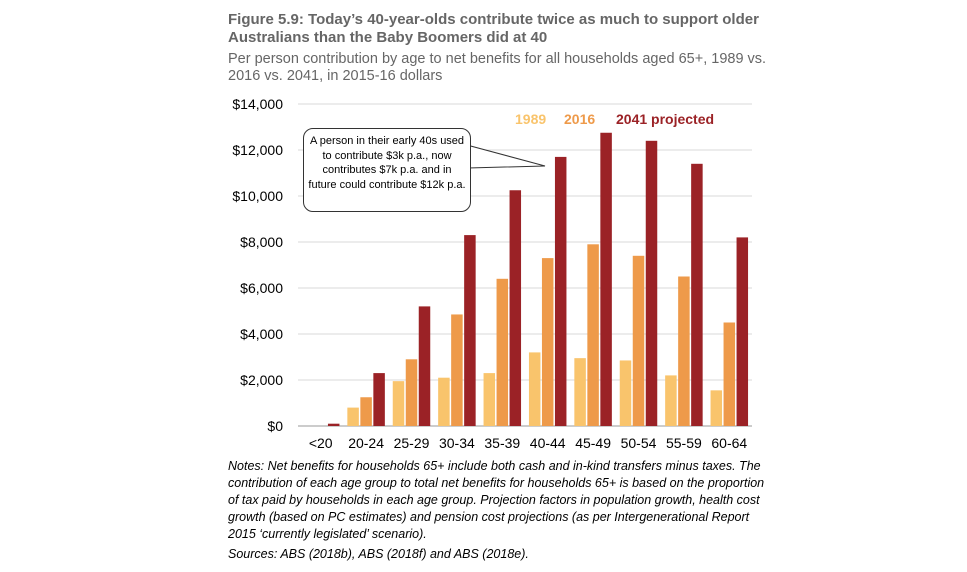 The image size is (967, 572). I want to click on x-tick-label: 55-59, so click(684, 443).